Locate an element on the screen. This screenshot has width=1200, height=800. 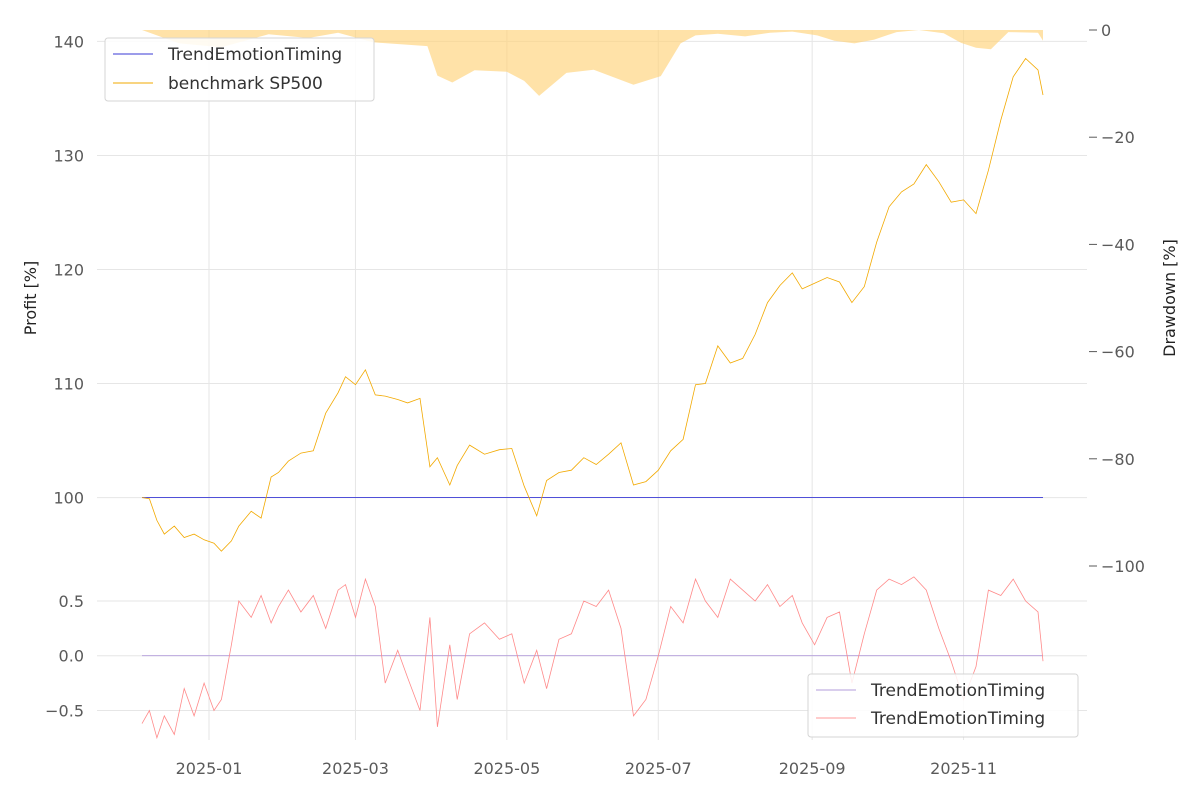
date-tick-label: 2025-01 is located at coordinates (209, 768).